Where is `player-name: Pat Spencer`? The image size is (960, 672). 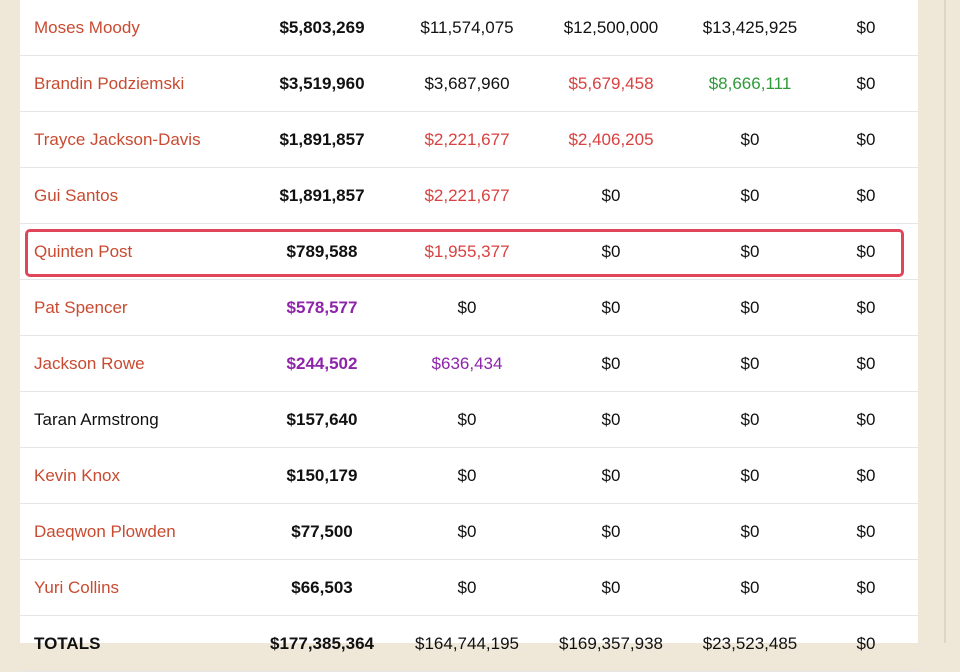
player-name: Pat Spencer is located at coordinates (81, 307).